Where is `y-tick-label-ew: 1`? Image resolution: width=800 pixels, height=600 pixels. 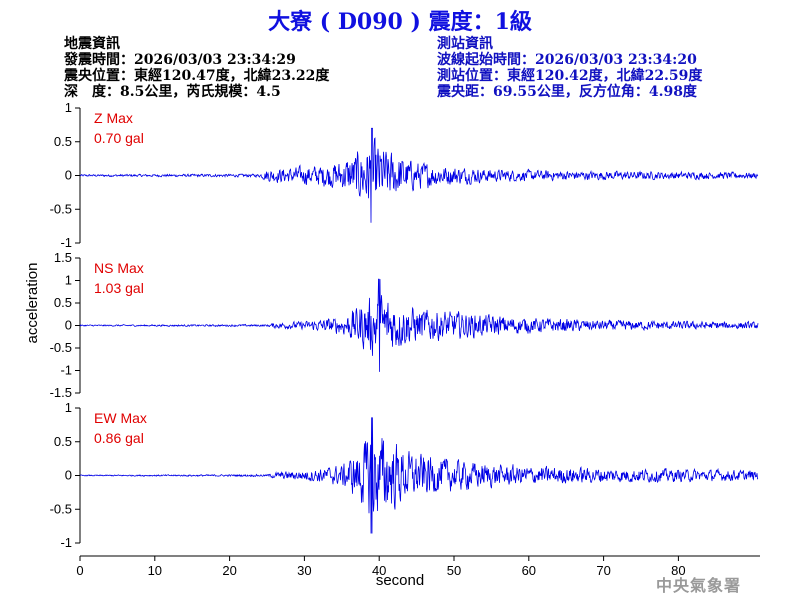
y-tick-label-ew: 1 is located at coordinates (68, 407).